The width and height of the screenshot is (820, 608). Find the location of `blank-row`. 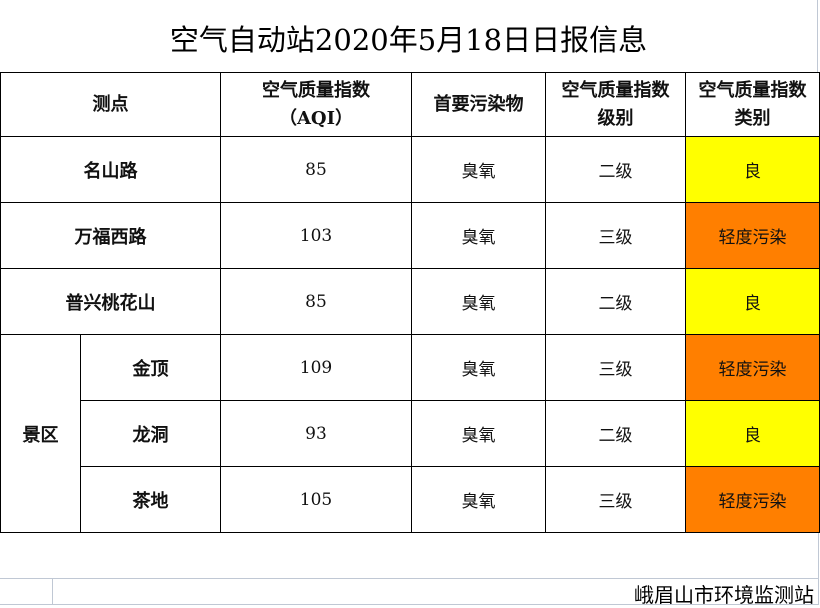

blank-row is located at coordinates (409, 556).